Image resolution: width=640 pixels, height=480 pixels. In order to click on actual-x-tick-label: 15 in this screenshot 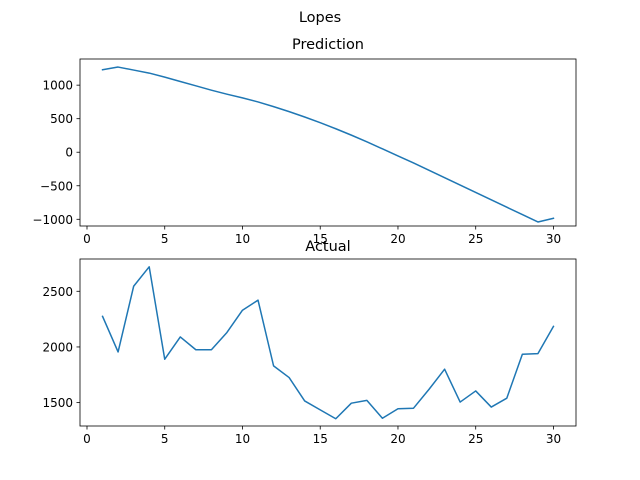, I will do `click(320, 439)`.